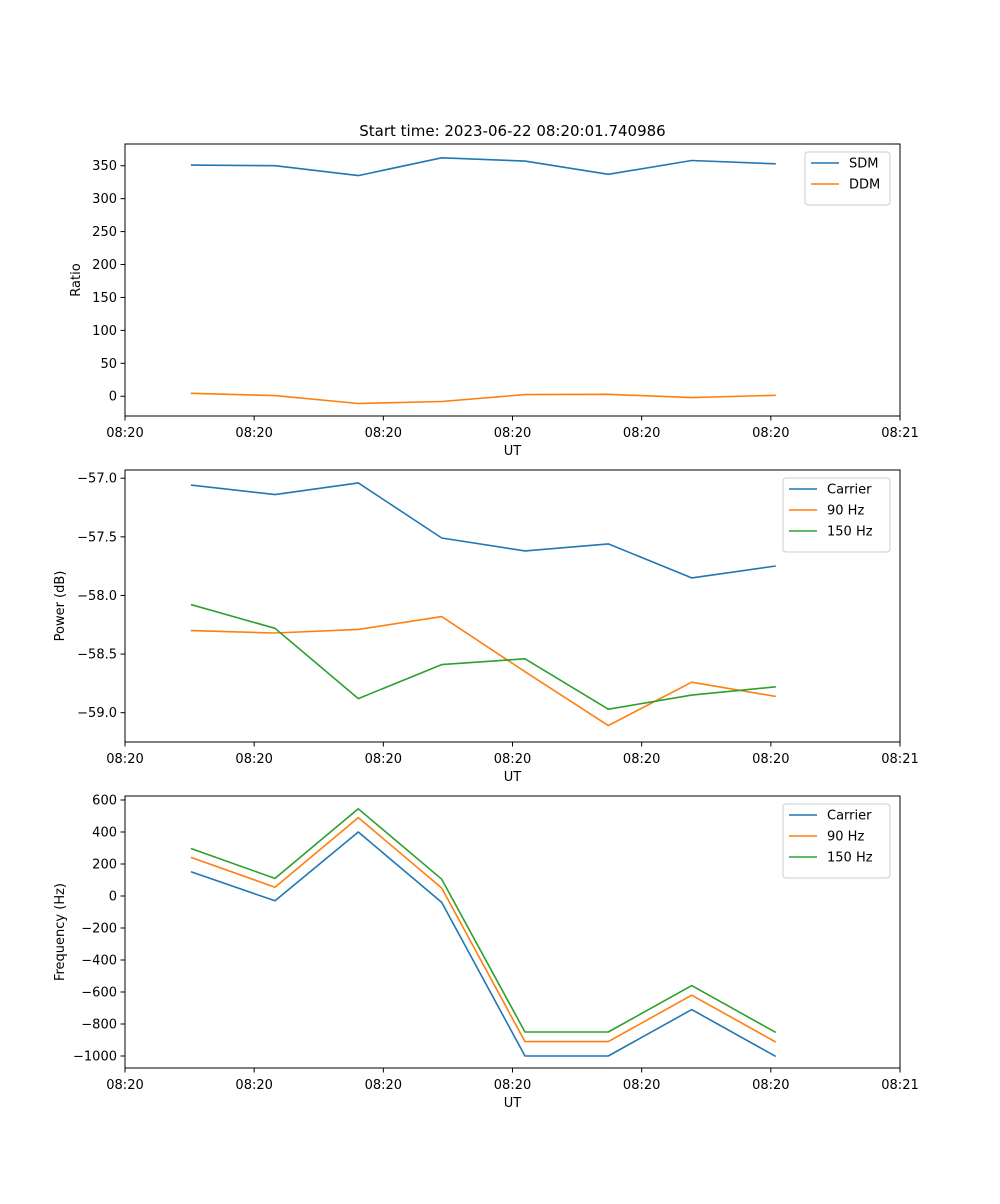 Image resolution: width=1000 pixels, height=1204 pixels. I want to click on x-tick-label-2-6: 08:21, so click(899, 759).